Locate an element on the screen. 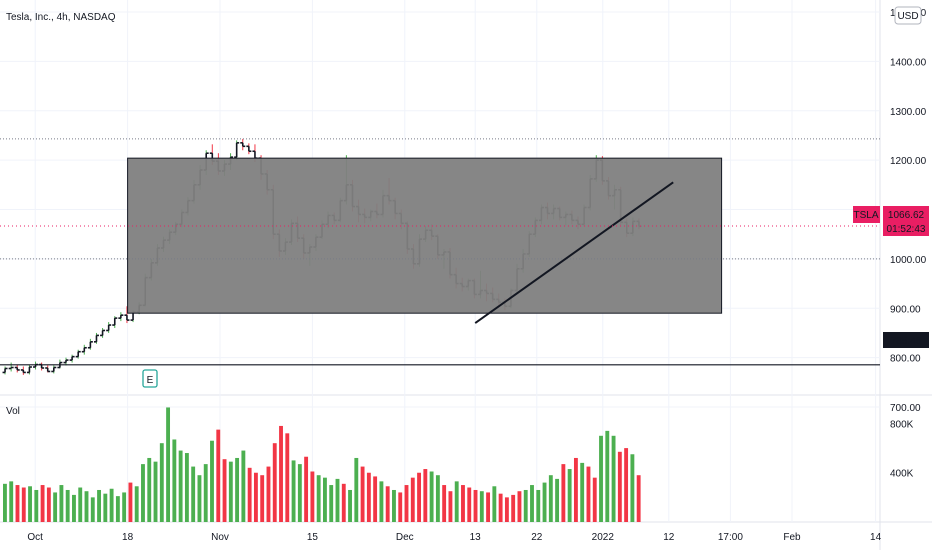 The width and height of the screenshot is (932, 550). earnings-marker: E is located at coordinates (150, 378).